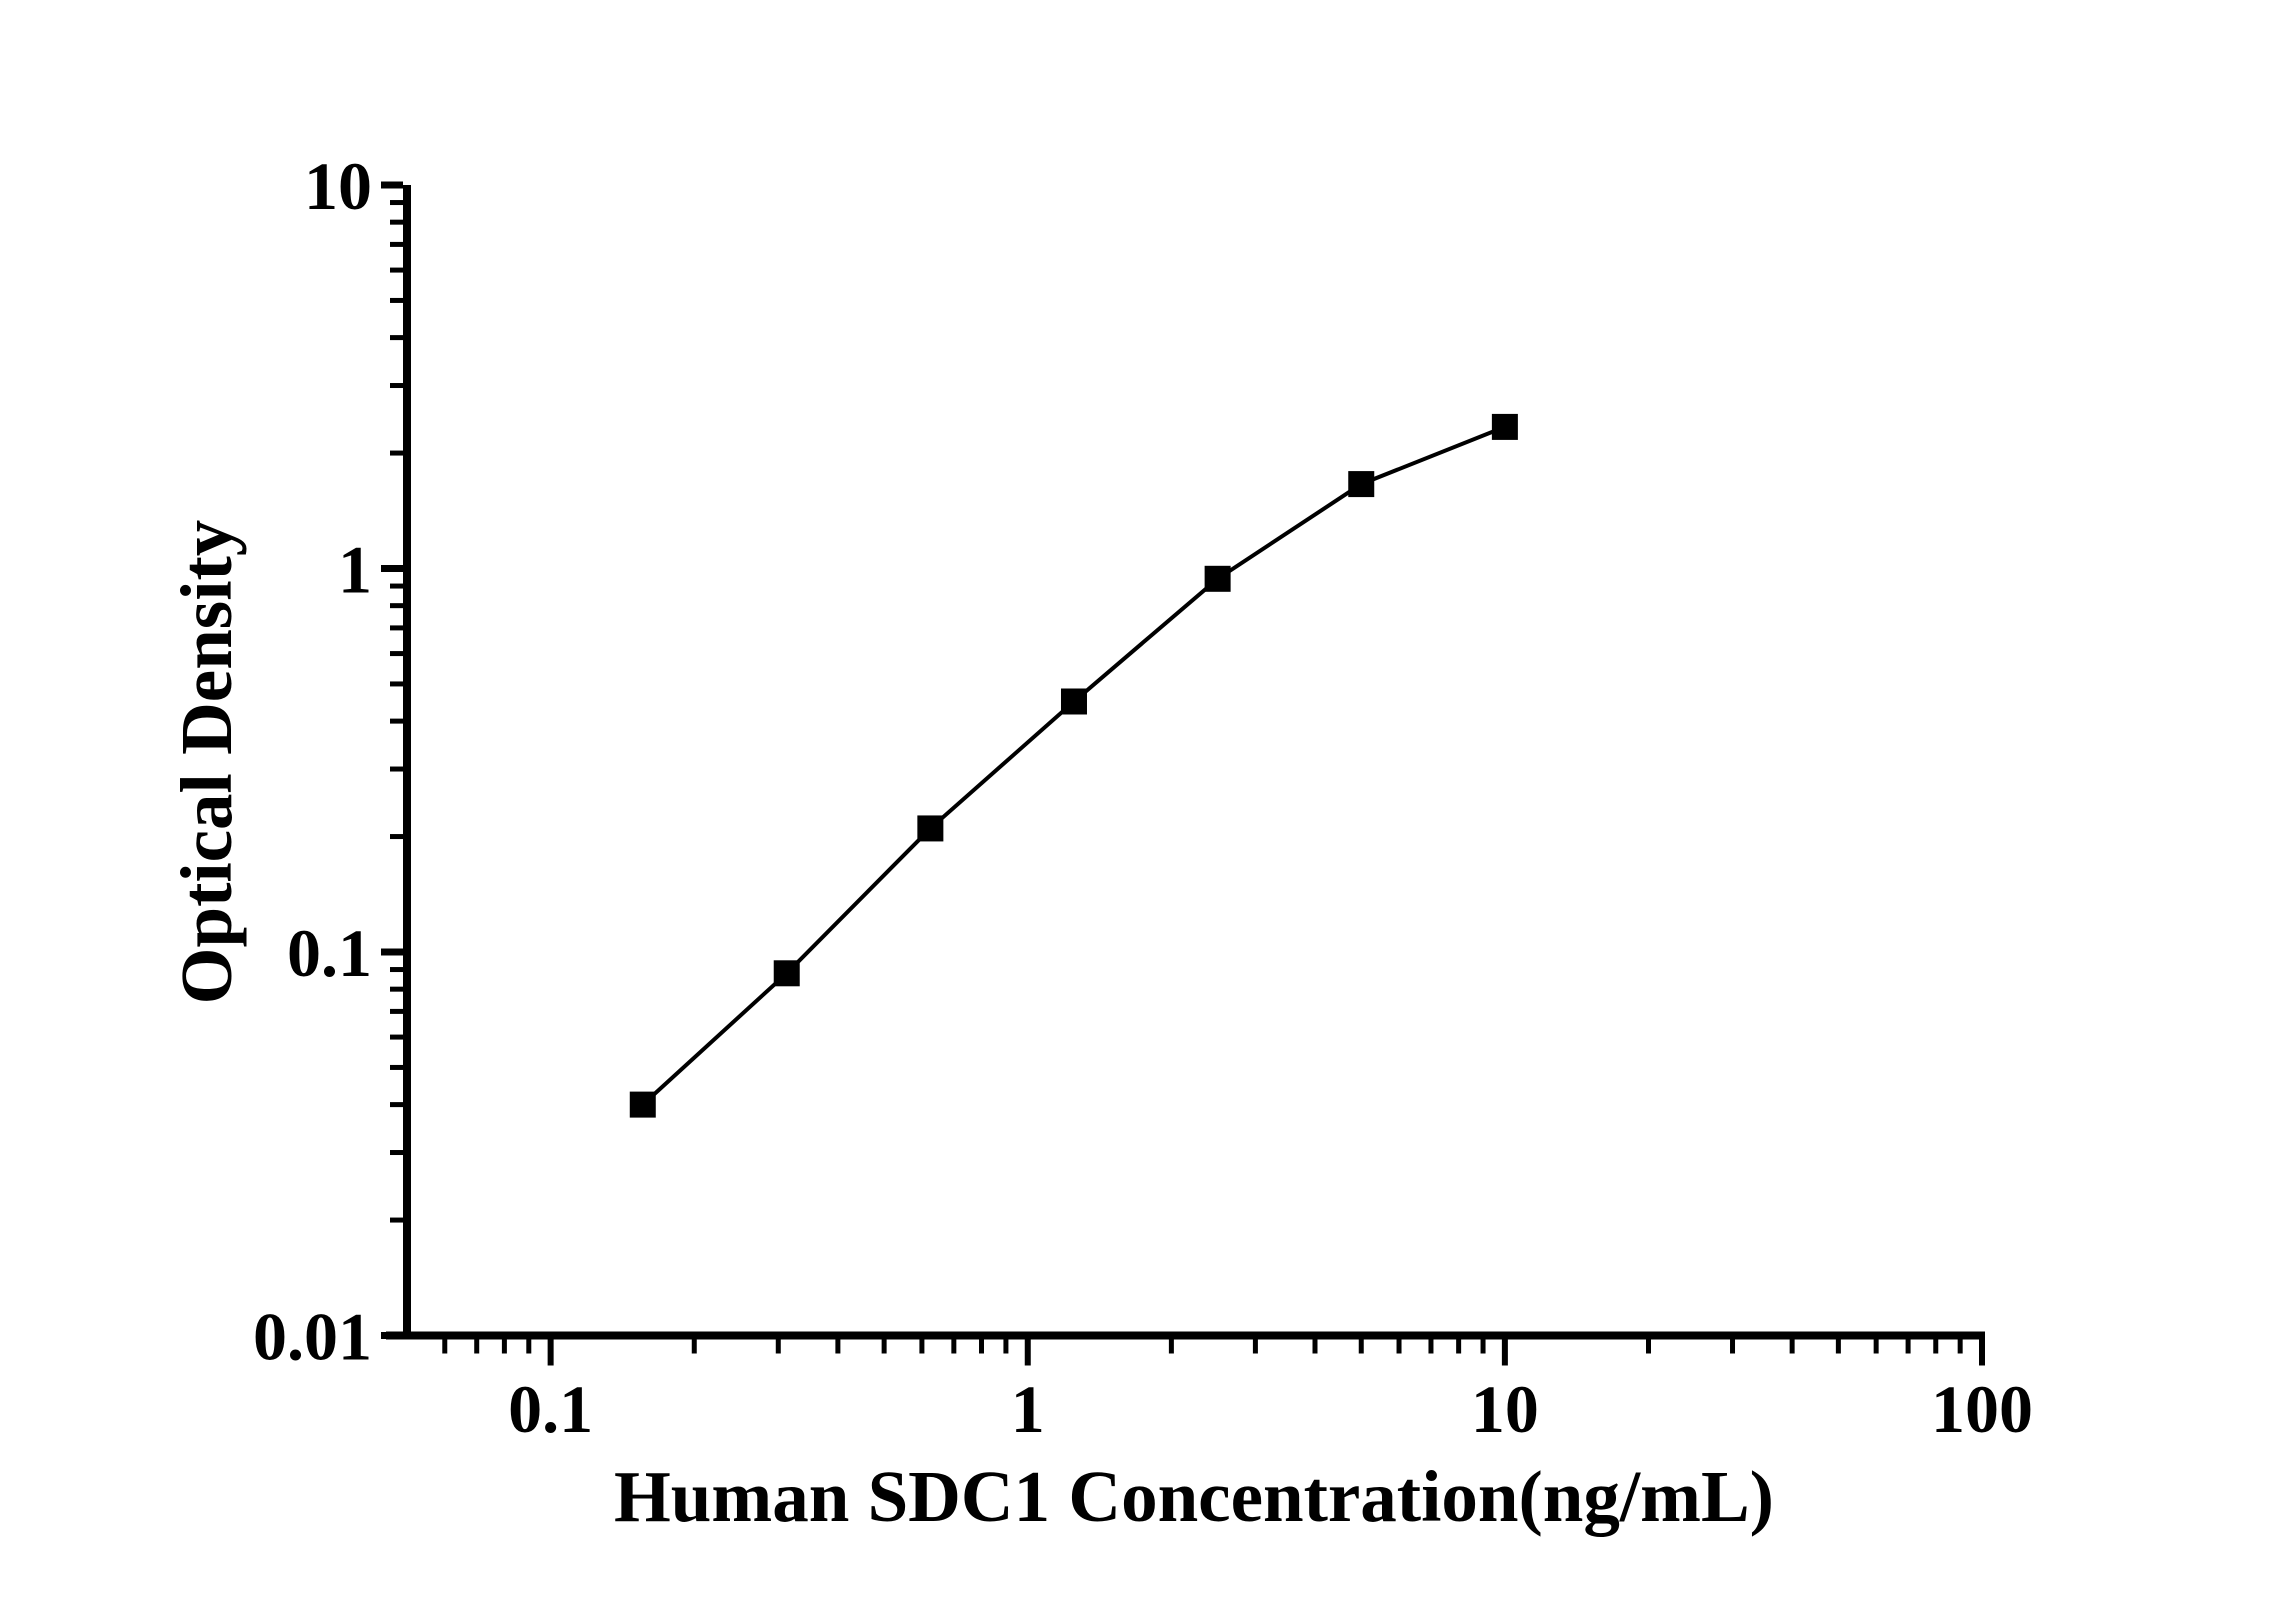  I want to click on x-tick-label: 10, so click(1505, 1409).